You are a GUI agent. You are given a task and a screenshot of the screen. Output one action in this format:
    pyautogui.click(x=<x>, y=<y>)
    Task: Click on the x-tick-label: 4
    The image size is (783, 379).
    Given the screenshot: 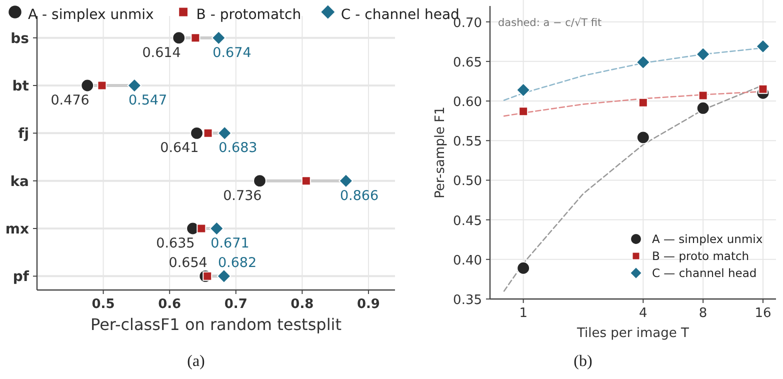 What is the action you would take?
    pyautogui.click(x=643, y=313)
    